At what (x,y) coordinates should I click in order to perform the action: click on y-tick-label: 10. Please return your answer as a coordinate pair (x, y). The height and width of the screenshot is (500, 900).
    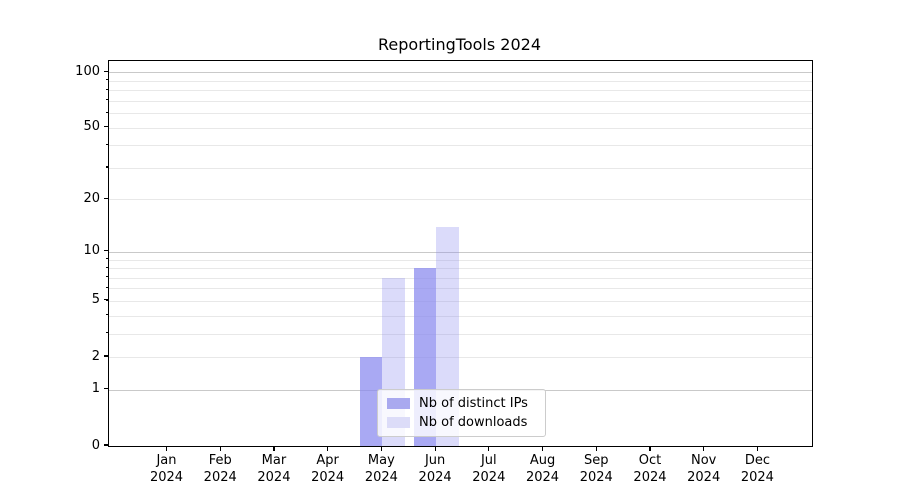
    Looking at the image, I should click on (91, 251).